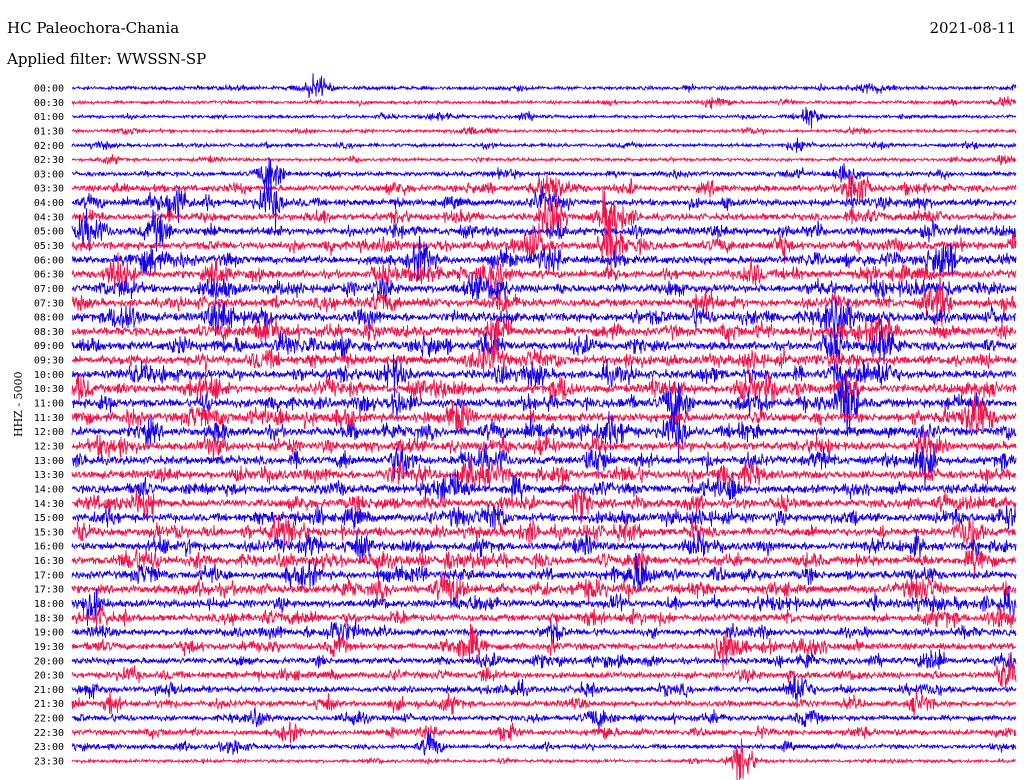  What do you see at coordinates (49, 260) in the screenshot?
I see `time-tick-label: 06:00` at bounding box center [49, 260].